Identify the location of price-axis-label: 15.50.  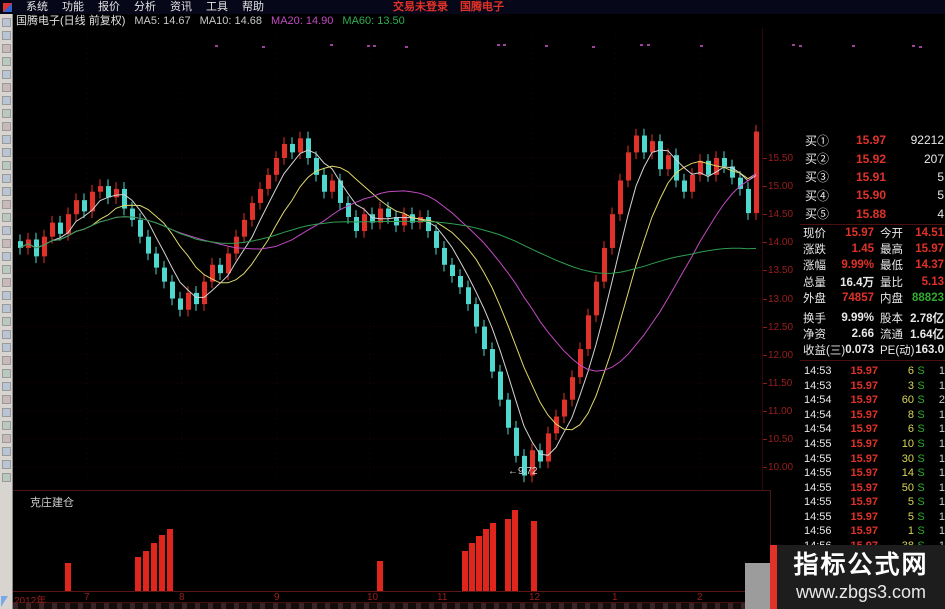
(781, 158).